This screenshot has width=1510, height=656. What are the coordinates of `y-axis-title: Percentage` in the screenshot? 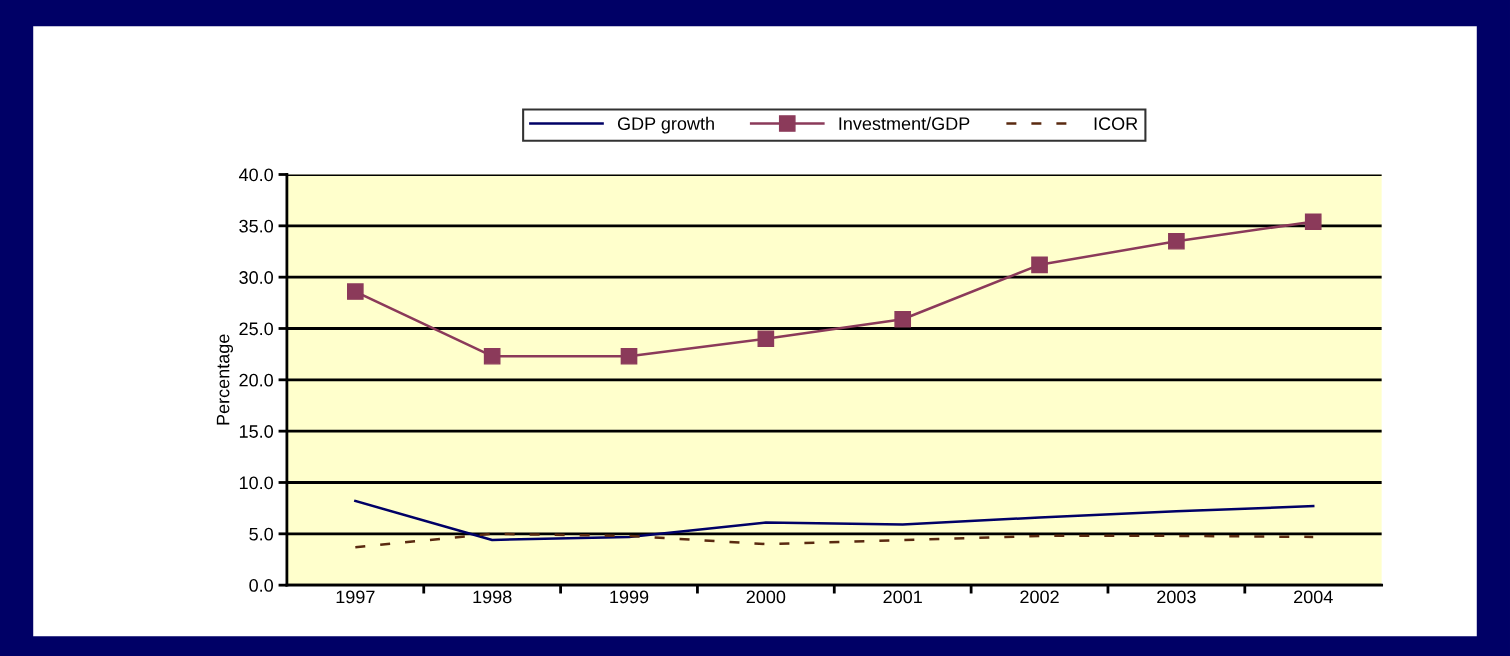 It's located at (225, 379).